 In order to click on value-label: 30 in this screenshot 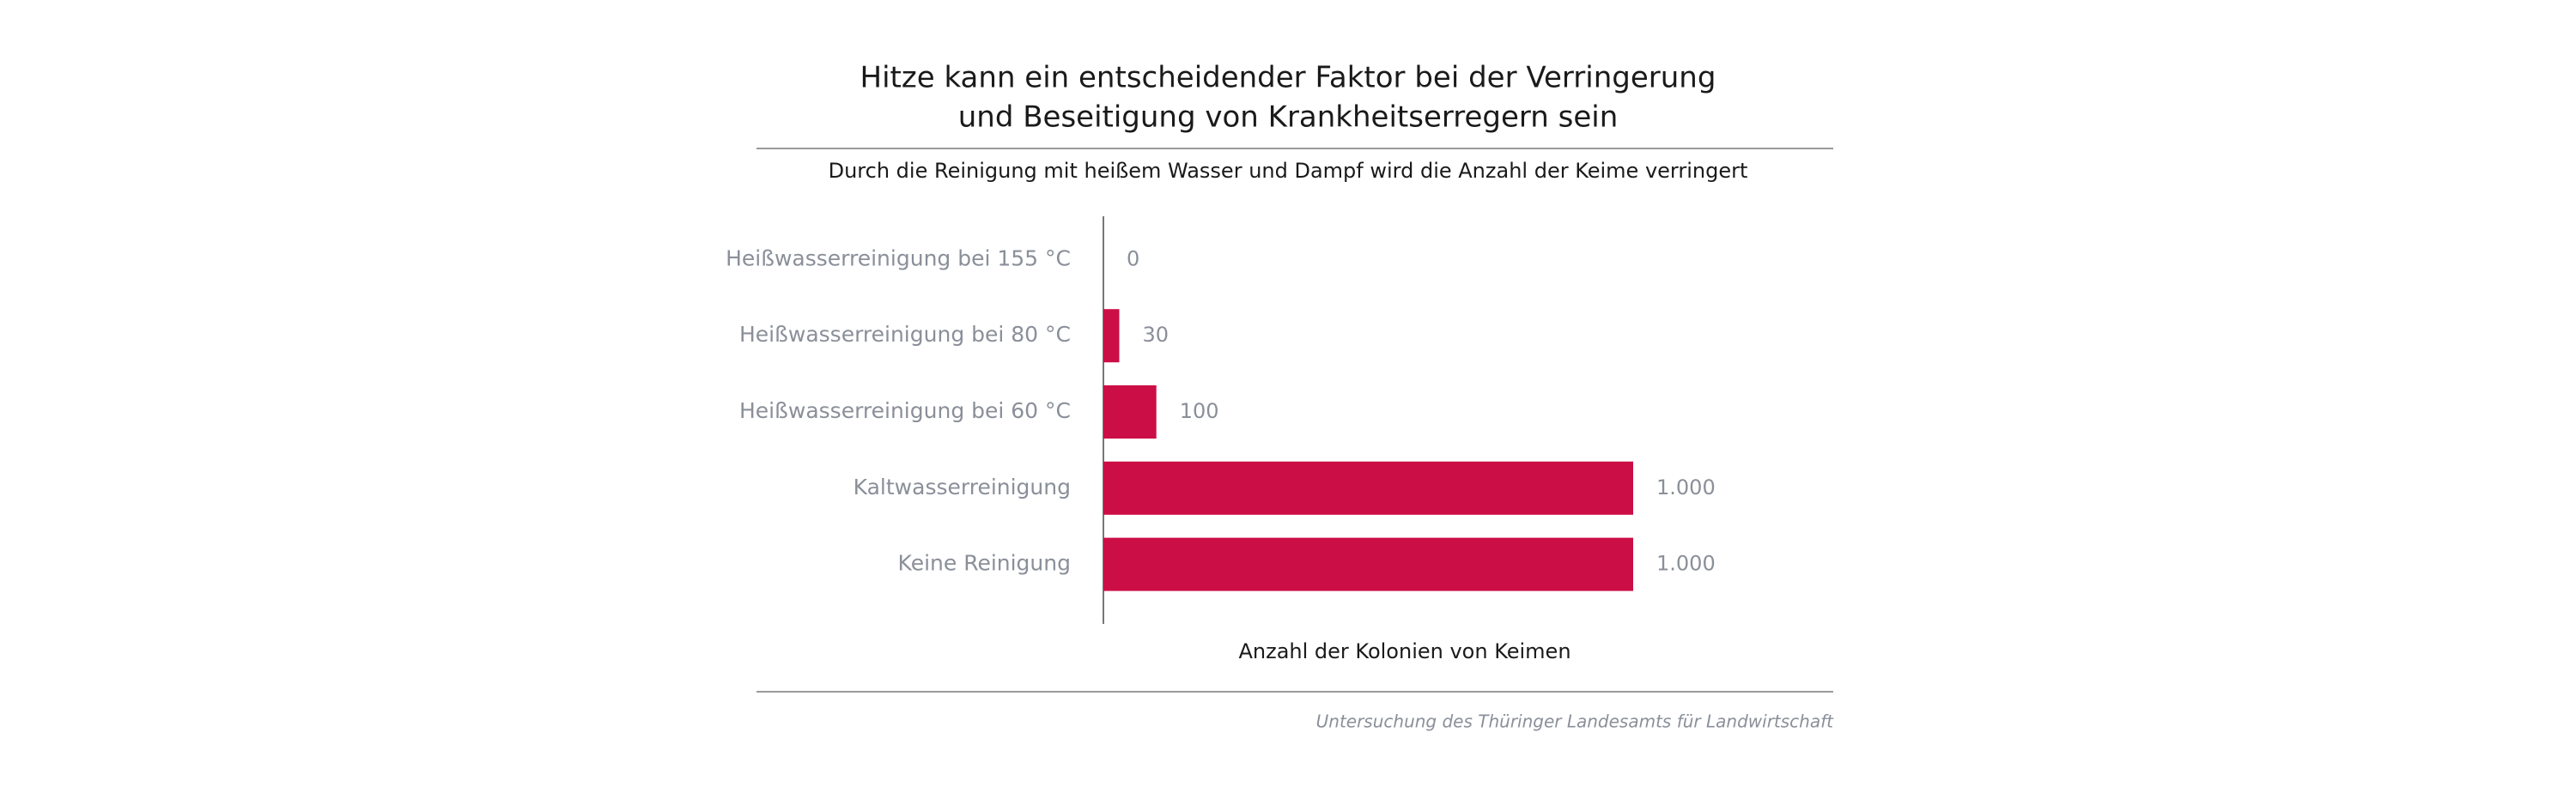, I will do `click(1156, 335)`.